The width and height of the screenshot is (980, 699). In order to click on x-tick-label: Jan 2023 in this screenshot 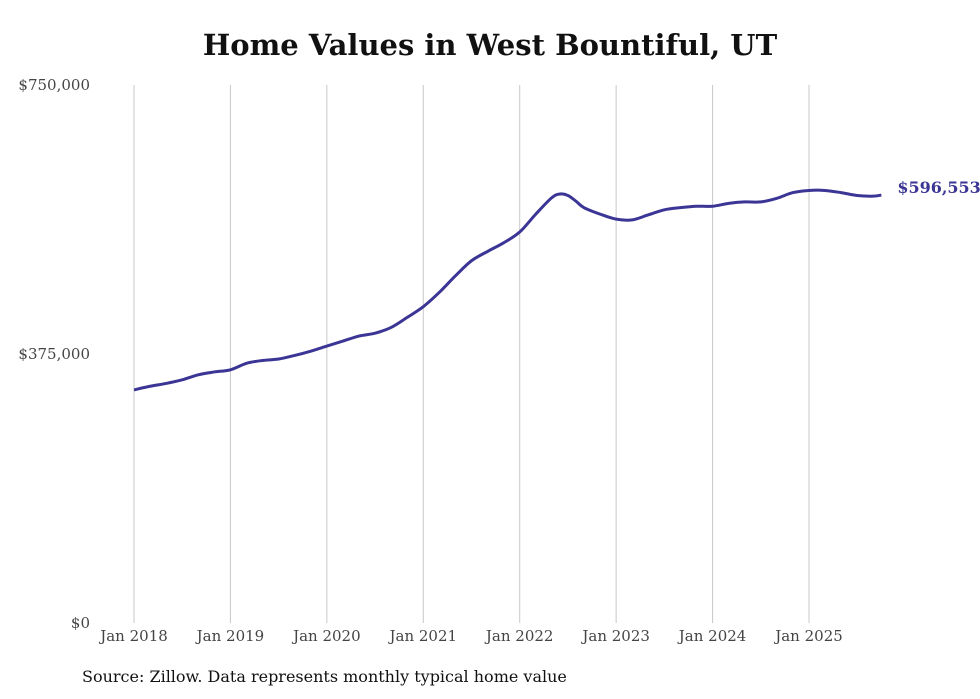, I will do `click(615, 636)`.